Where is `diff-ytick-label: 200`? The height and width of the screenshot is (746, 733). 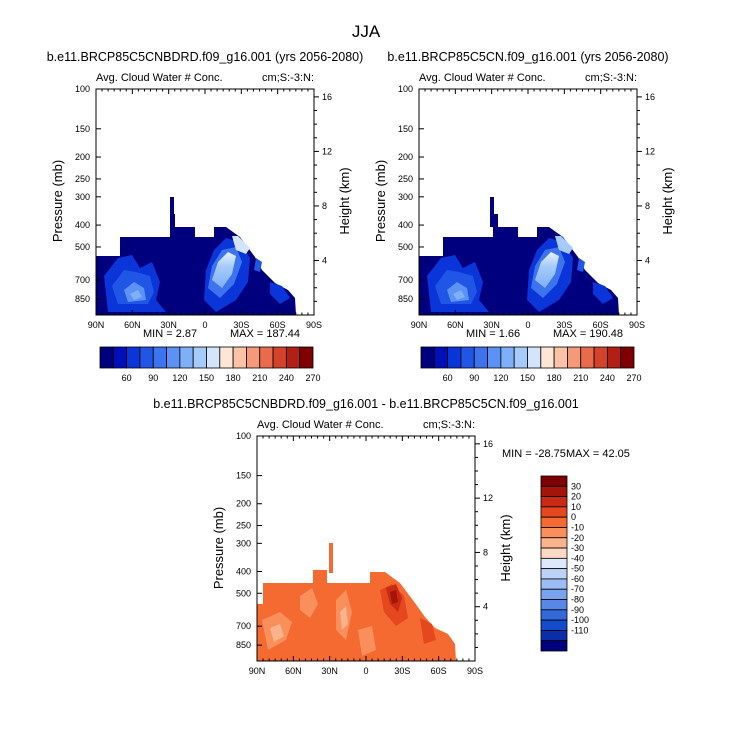
diff-ytick-label: 200 is located at coordinates (243, 504).